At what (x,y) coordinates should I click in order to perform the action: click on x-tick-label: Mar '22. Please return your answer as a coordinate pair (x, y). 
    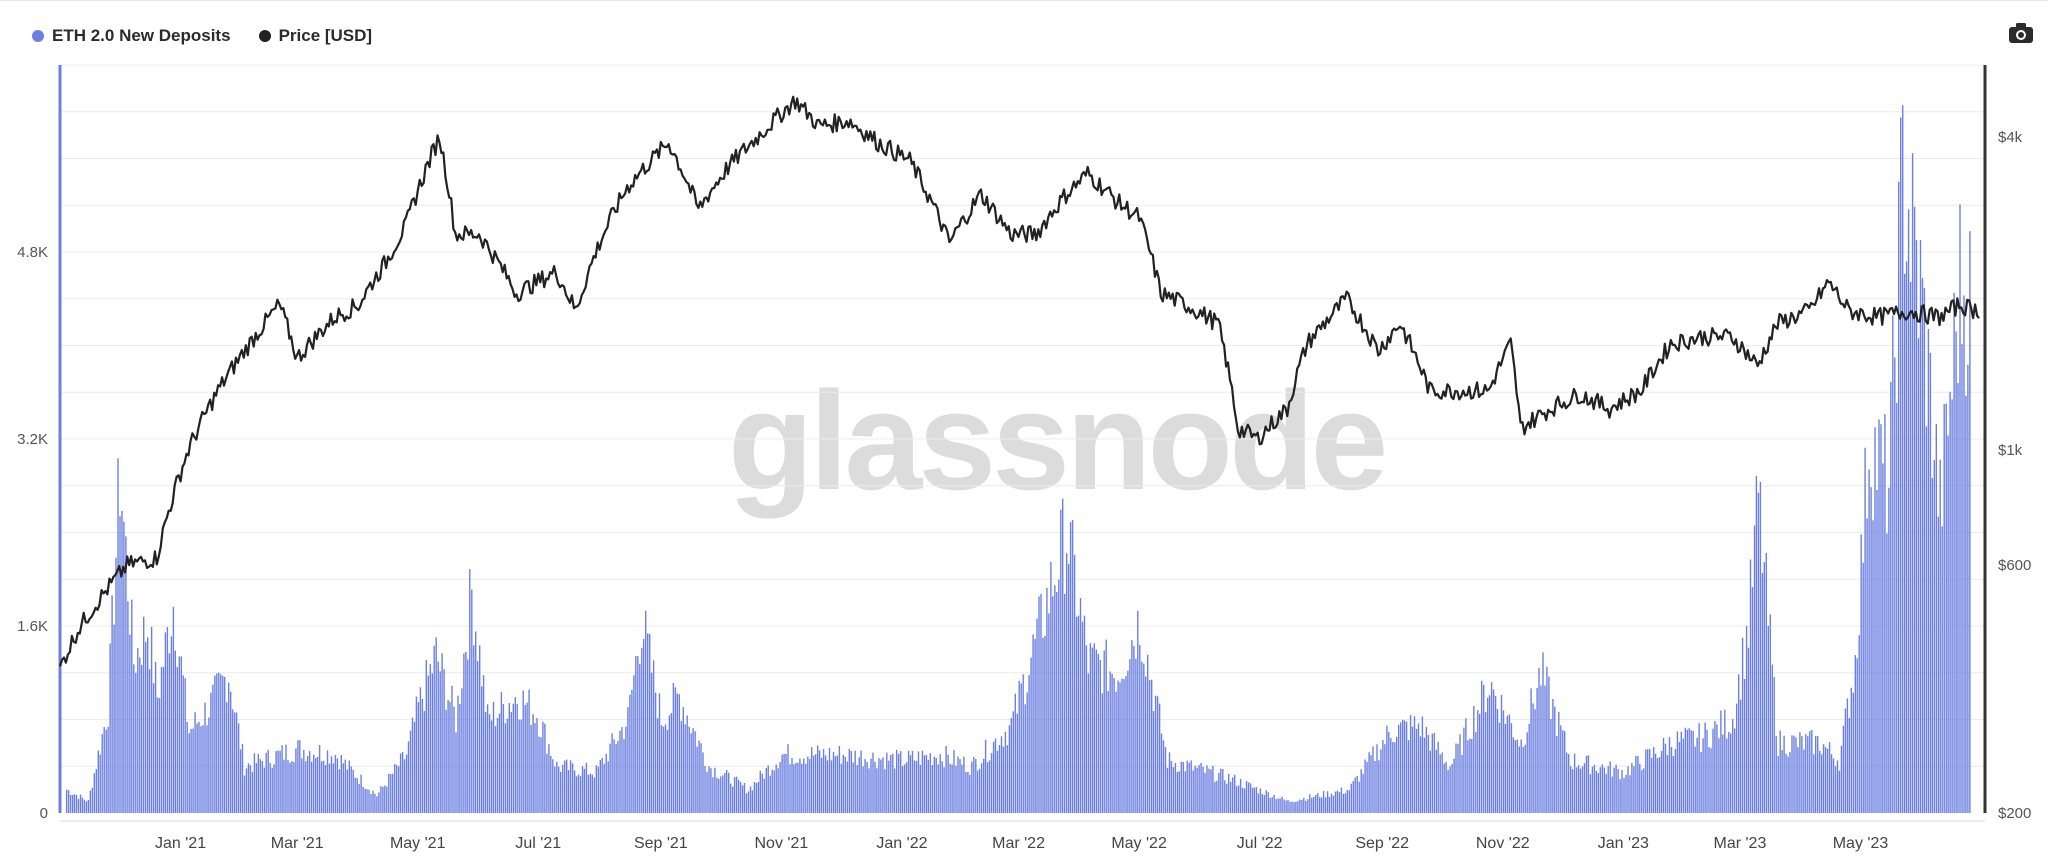
    Looking at the image, I should click on (1018, 843).